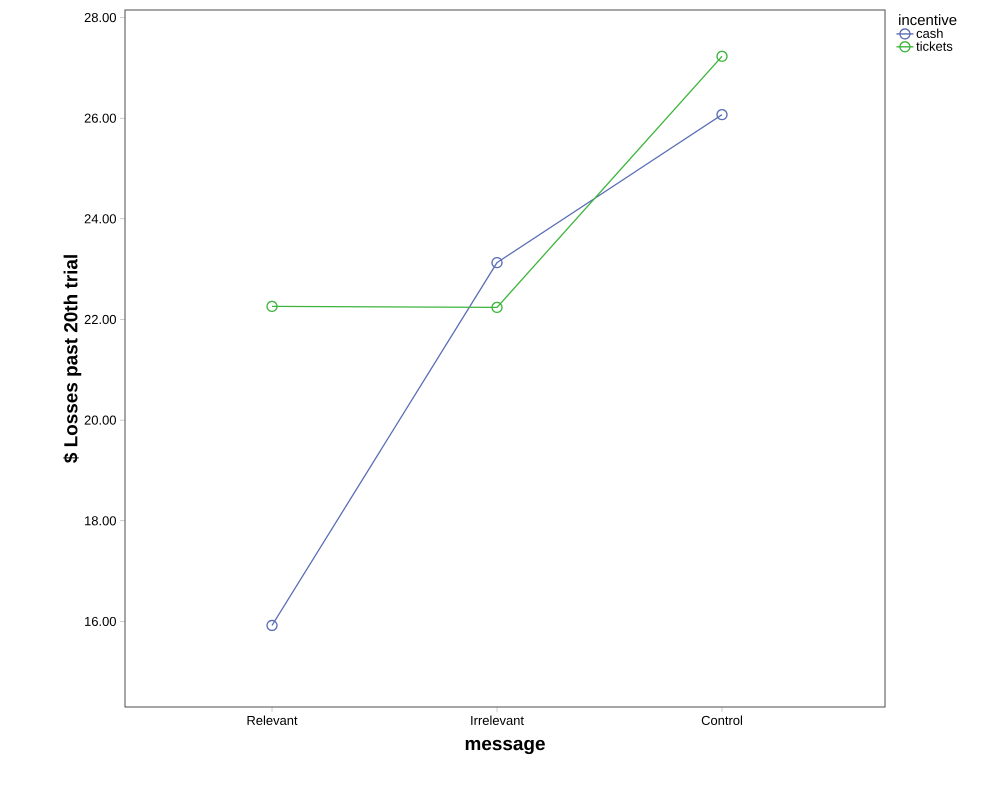  What do you see at coordinates (100, 420) in the screenshot?
I see `y-tick-label: 20.00` at bounding box center [100, 420].